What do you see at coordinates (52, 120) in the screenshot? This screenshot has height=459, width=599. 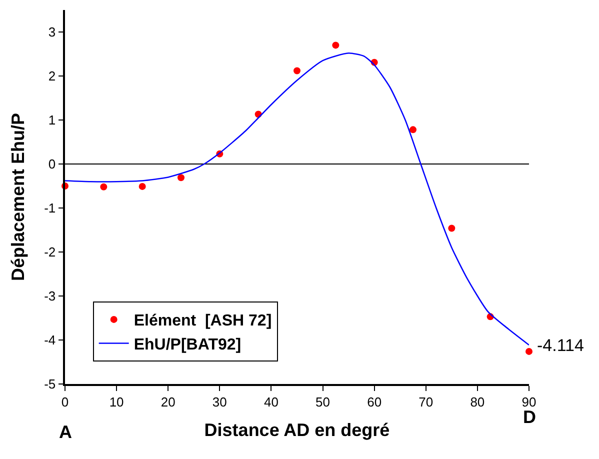 I see `y-tick-label: 1` at bounding box center [52, 120].